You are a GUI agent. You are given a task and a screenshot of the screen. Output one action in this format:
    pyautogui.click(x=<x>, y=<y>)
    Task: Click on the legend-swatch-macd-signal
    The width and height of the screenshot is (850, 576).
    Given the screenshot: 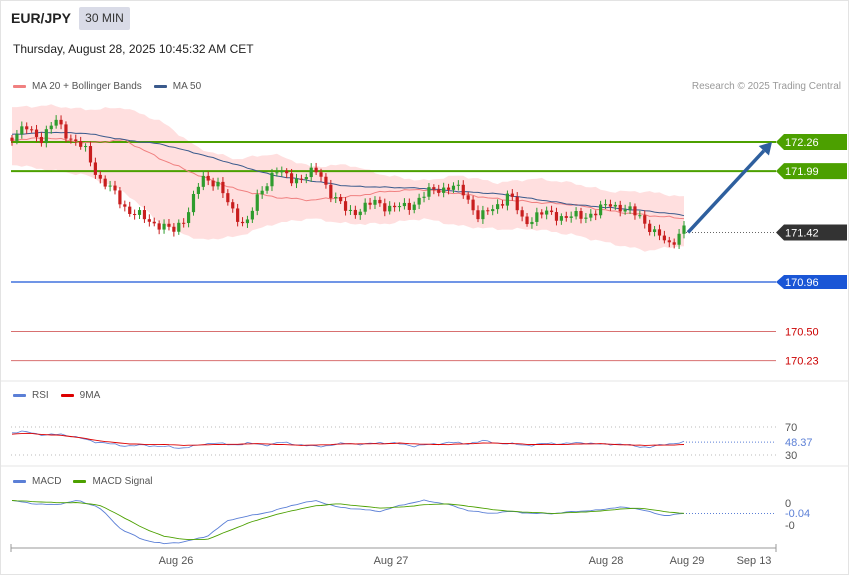 What is the action you would take?
    pyautogui.click(x=80, y=481)
    